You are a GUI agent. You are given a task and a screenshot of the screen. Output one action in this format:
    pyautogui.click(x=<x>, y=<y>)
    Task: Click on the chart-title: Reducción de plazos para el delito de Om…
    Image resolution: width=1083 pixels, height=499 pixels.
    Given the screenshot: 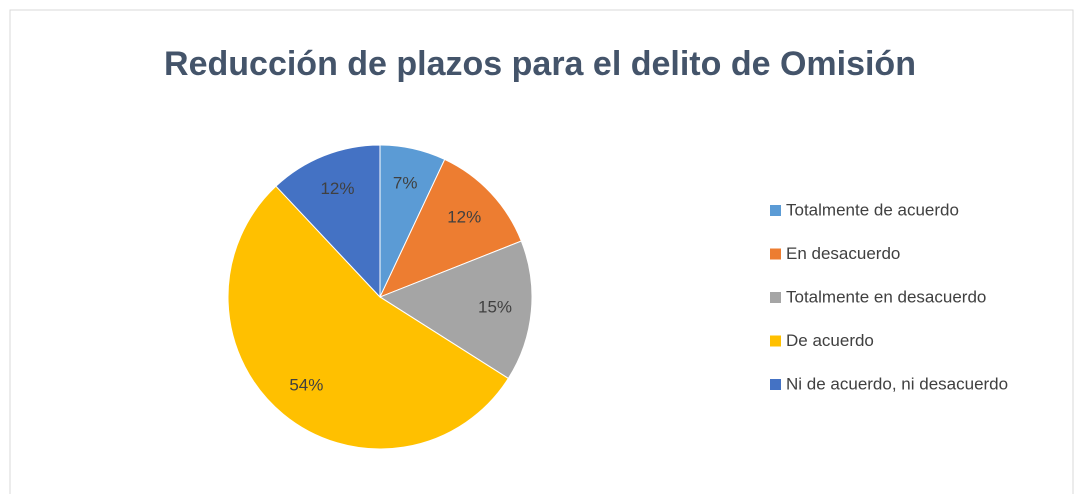 What is the action you would take?
    pyautogui.click(x=540, y=64)
    